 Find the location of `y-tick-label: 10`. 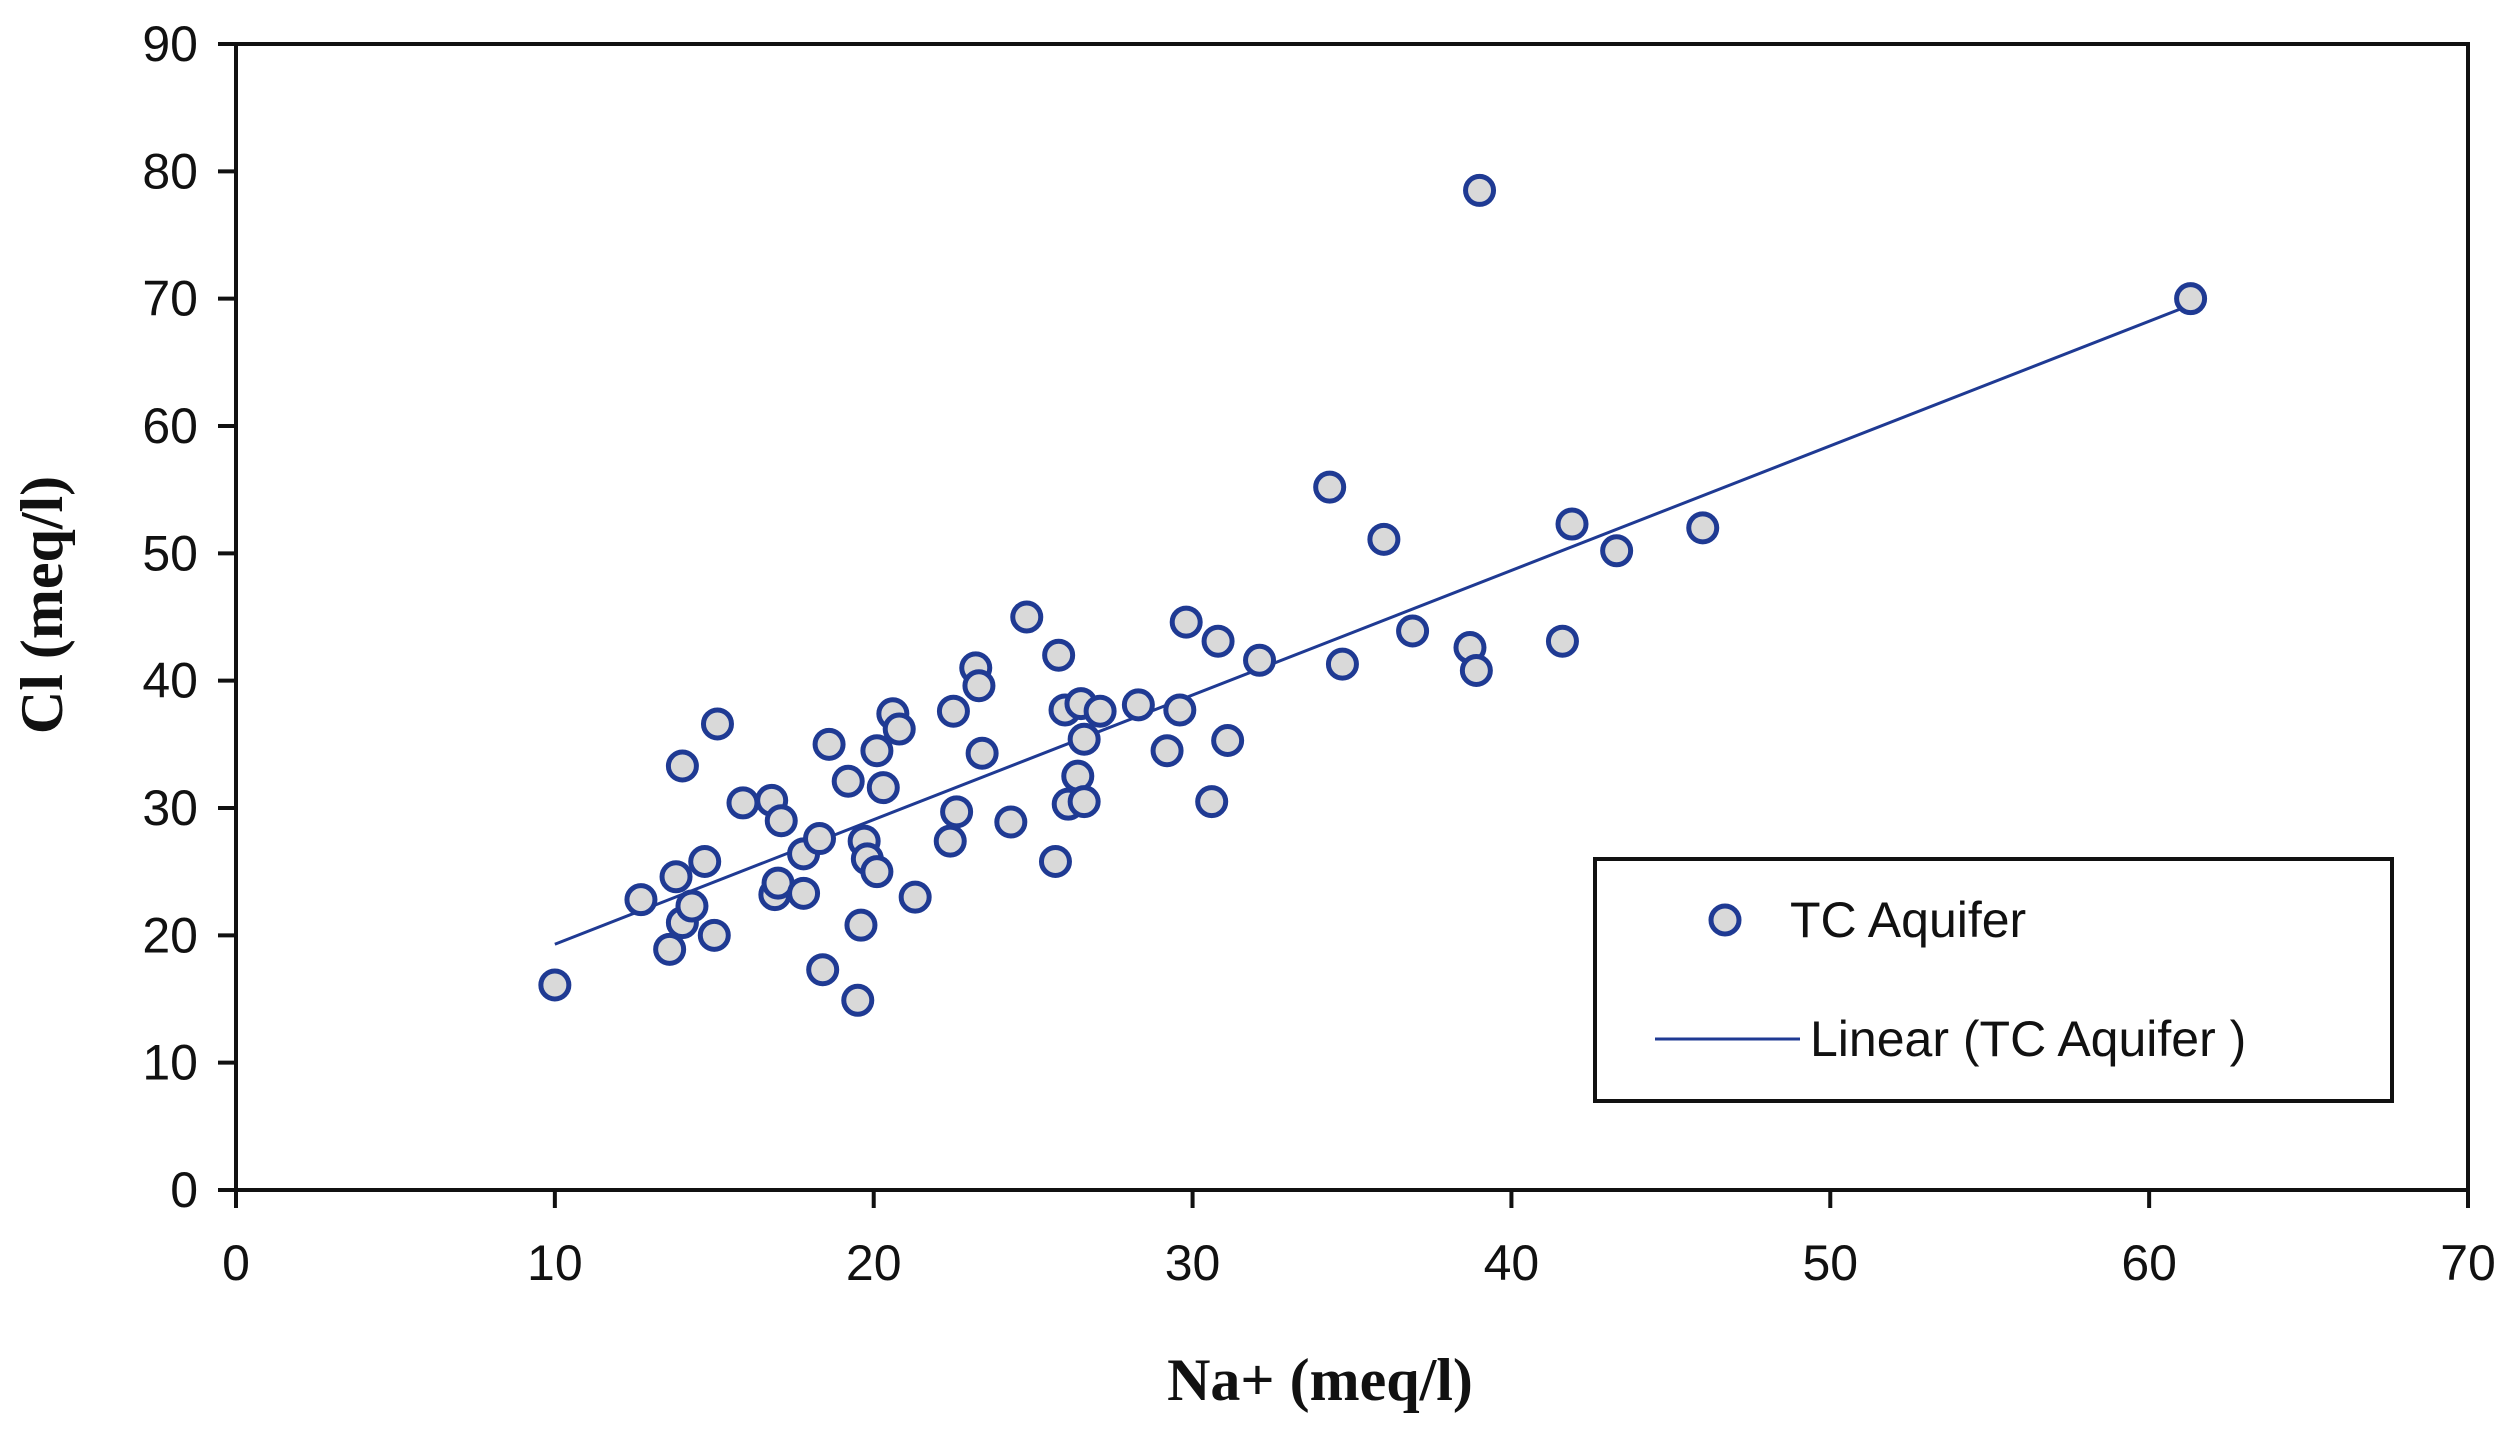

y-tick-label: 10 is located at coordinates (170, 1063).